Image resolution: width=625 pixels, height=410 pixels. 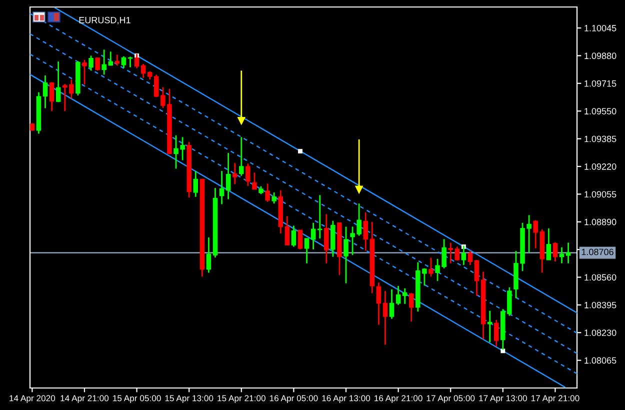 I want to click on y-tick-label: 1.08065, so click(x=600, y=360).